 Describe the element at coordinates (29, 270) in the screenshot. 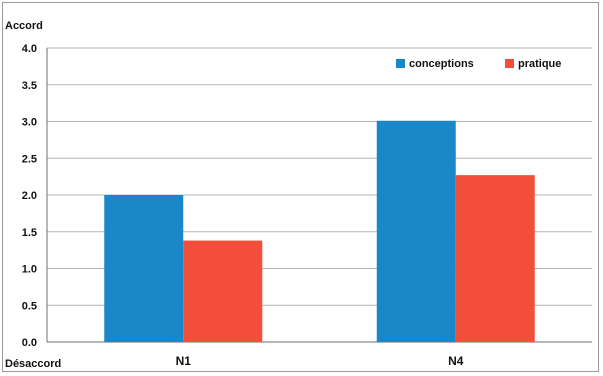

I see `y-tick-label: 1.0` at that location.